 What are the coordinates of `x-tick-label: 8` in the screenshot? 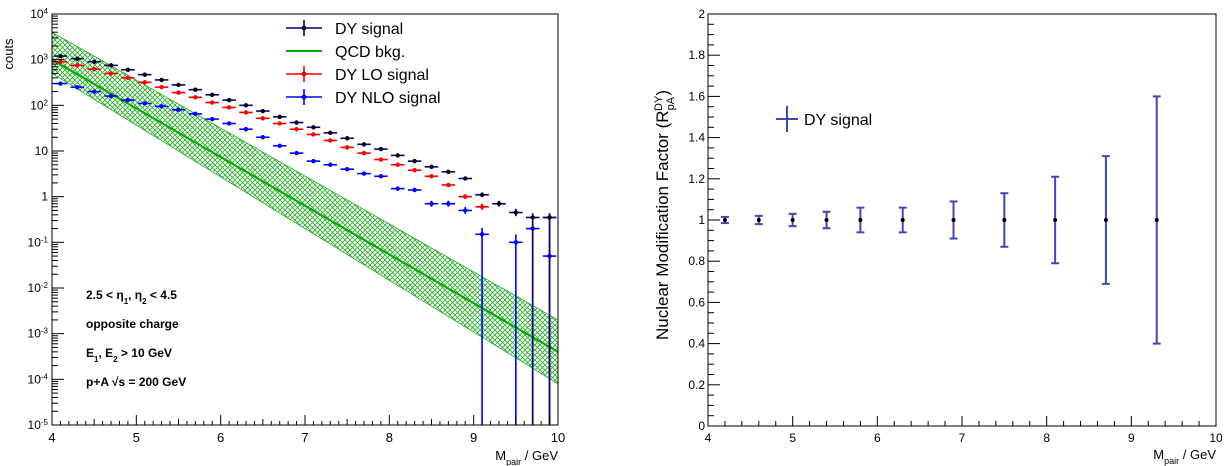 It's located at (389, 437).